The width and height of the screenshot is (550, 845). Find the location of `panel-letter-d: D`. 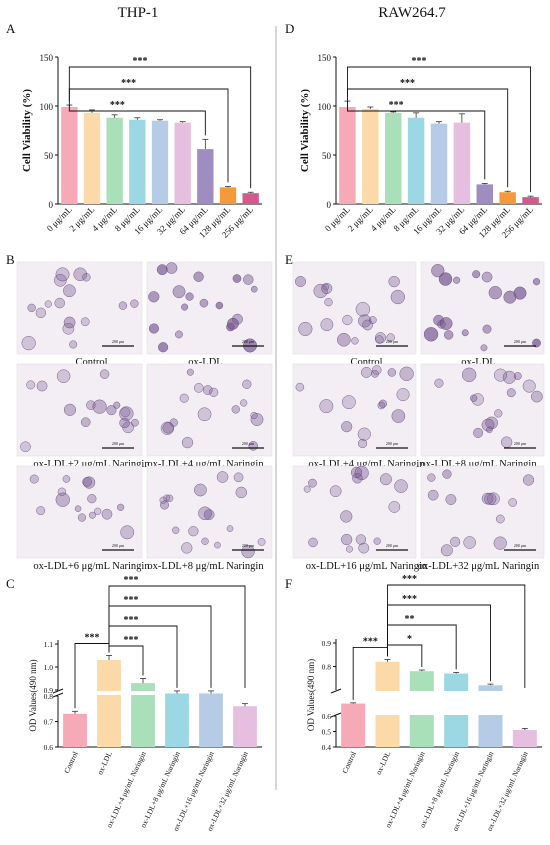

panel-letter-d: D is located at coordinates (289, 28).